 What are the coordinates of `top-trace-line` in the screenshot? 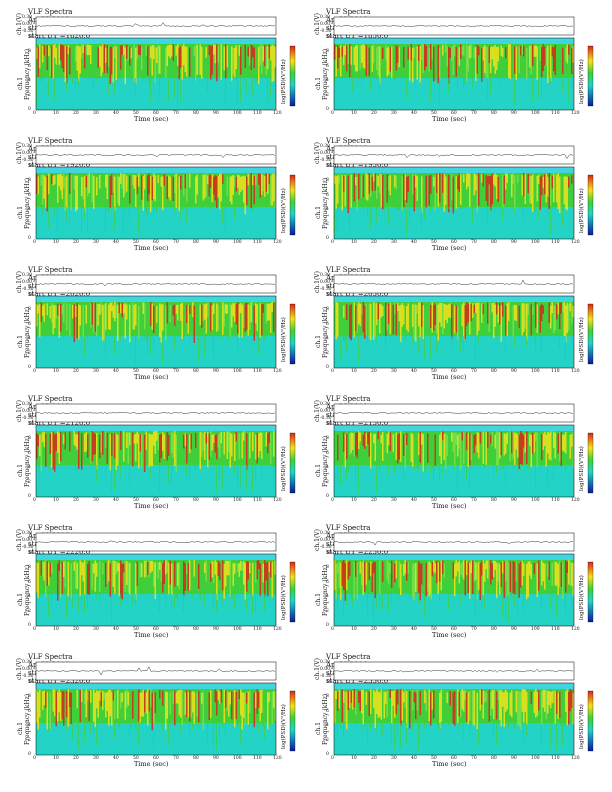 It's located at (453, 413).